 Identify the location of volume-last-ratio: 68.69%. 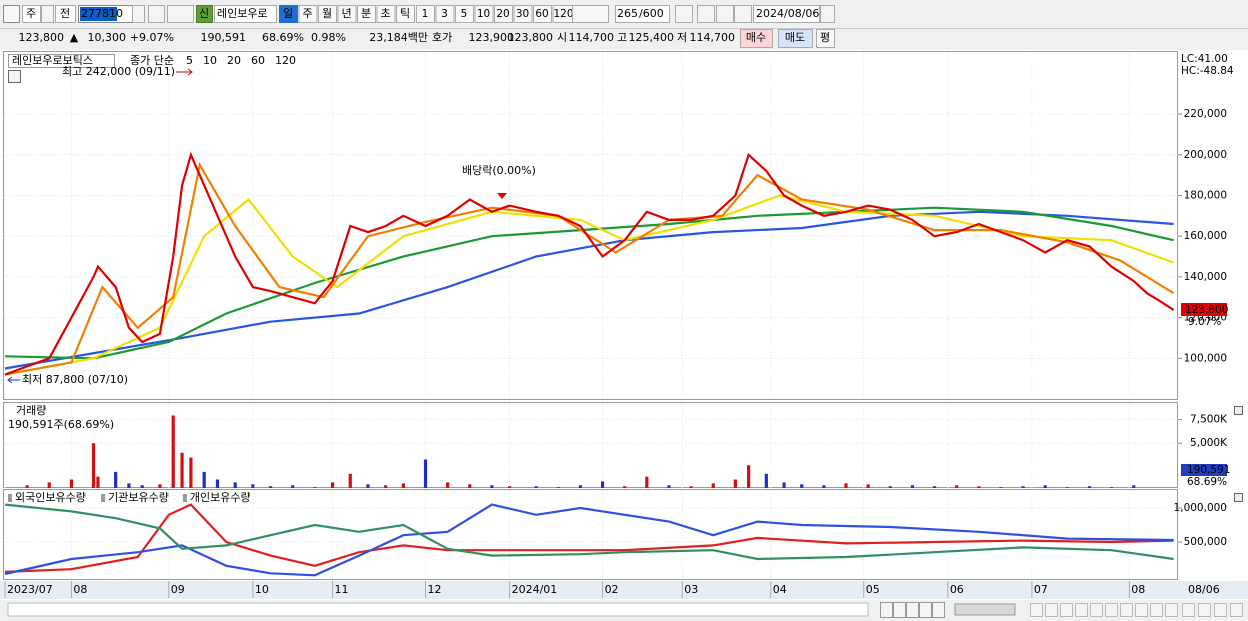
(1207, 482).